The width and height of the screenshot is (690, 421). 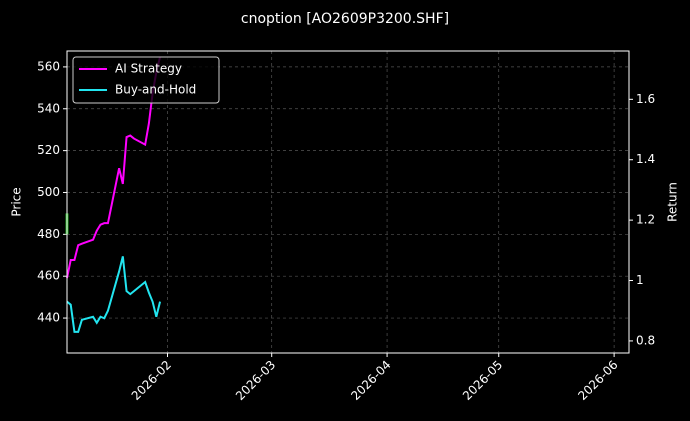 What do you see at coordinates (673, 202) in the screenshot?
I see `y2-axis-label: Return` at bounding box center [673, 202].